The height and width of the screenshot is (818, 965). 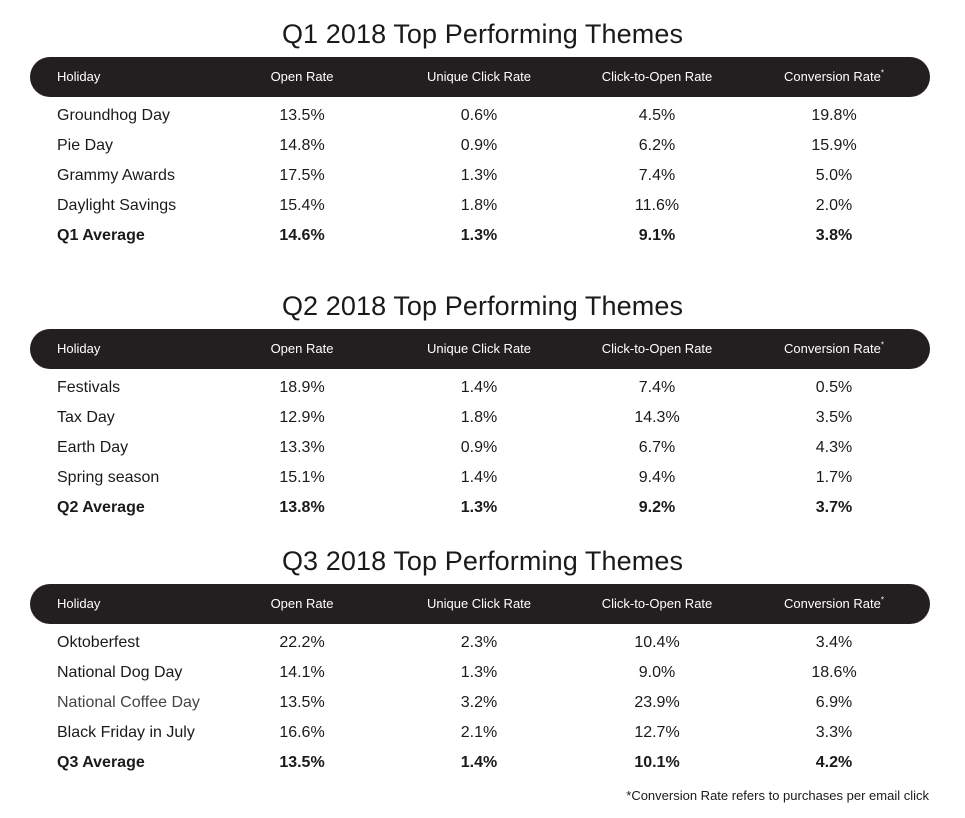 I want to click on open-rate-cell: 13.3%, so click(x=302, y=447).